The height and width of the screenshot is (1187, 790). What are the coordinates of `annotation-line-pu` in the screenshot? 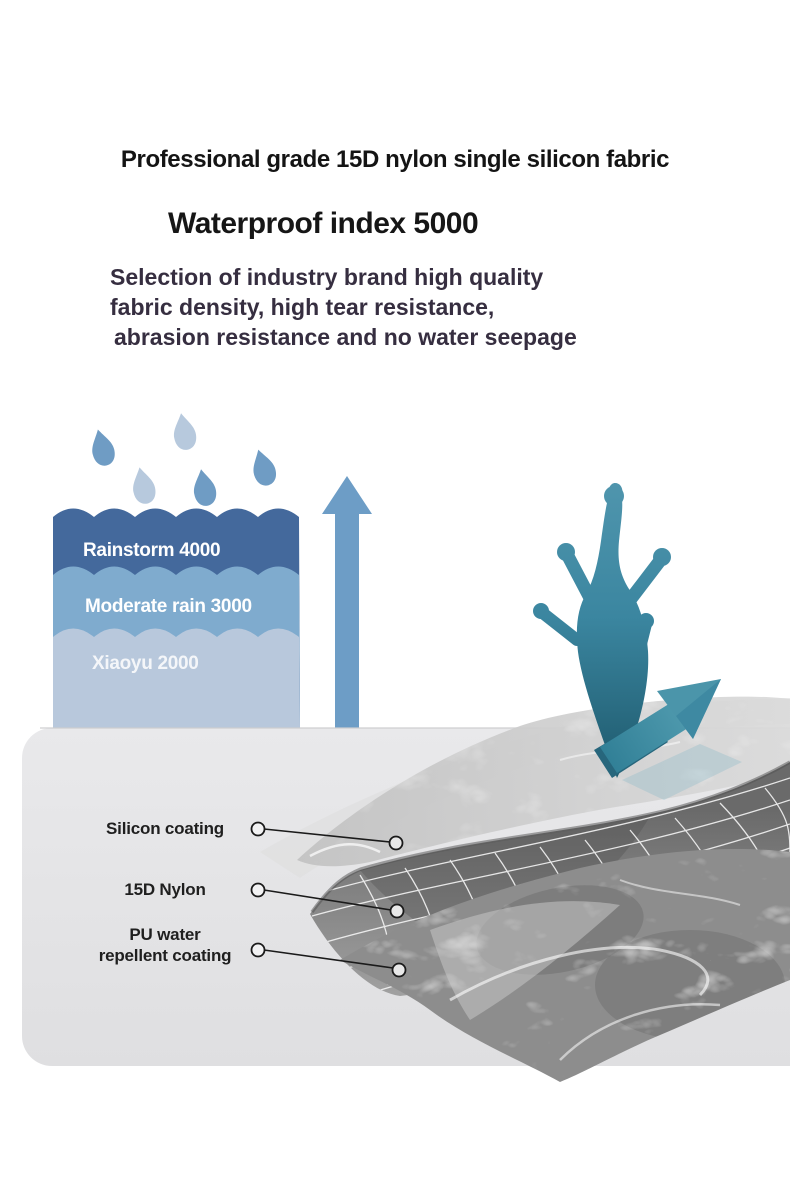 It's located at (328, 960).